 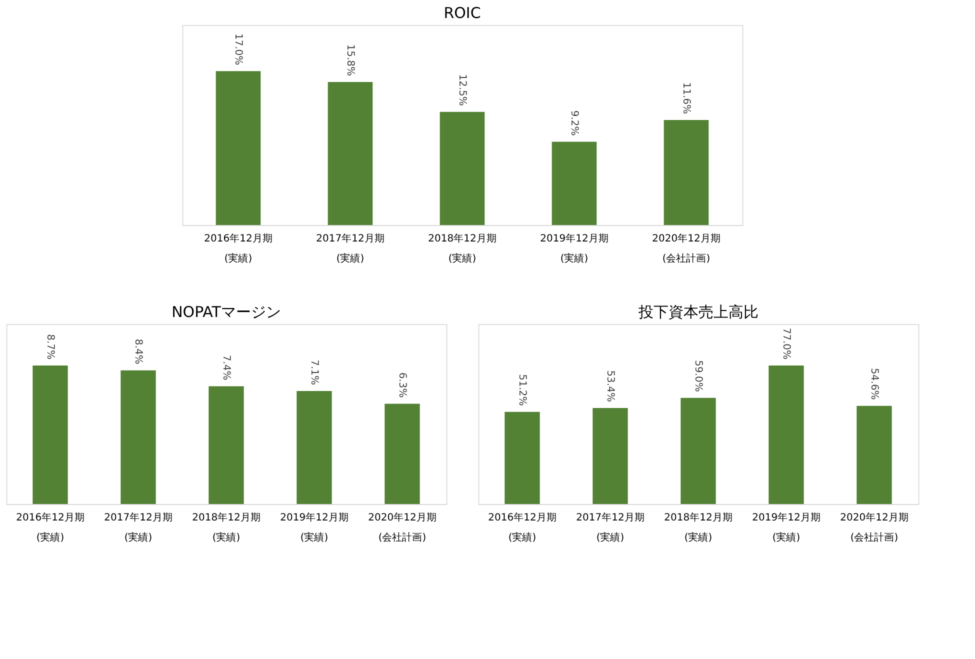 I want to click on data-label: 77.0%, so click(x=786, y=344).